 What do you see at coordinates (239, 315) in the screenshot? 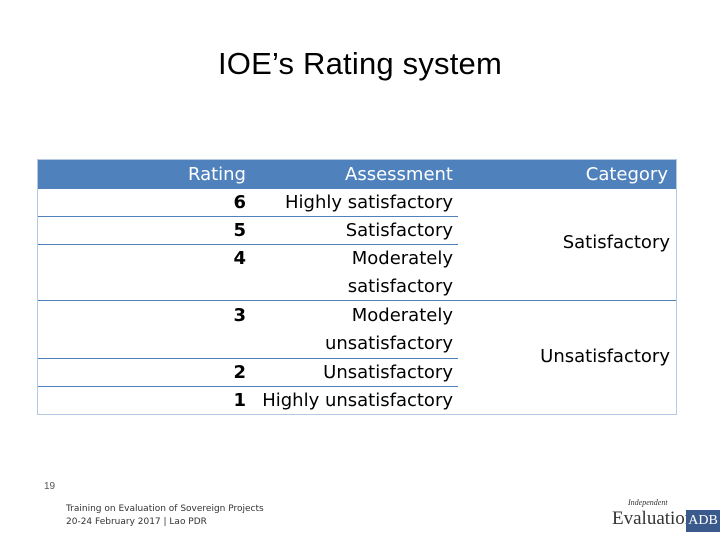
I see `rating-3: 3` at bounding box center [239, 315].